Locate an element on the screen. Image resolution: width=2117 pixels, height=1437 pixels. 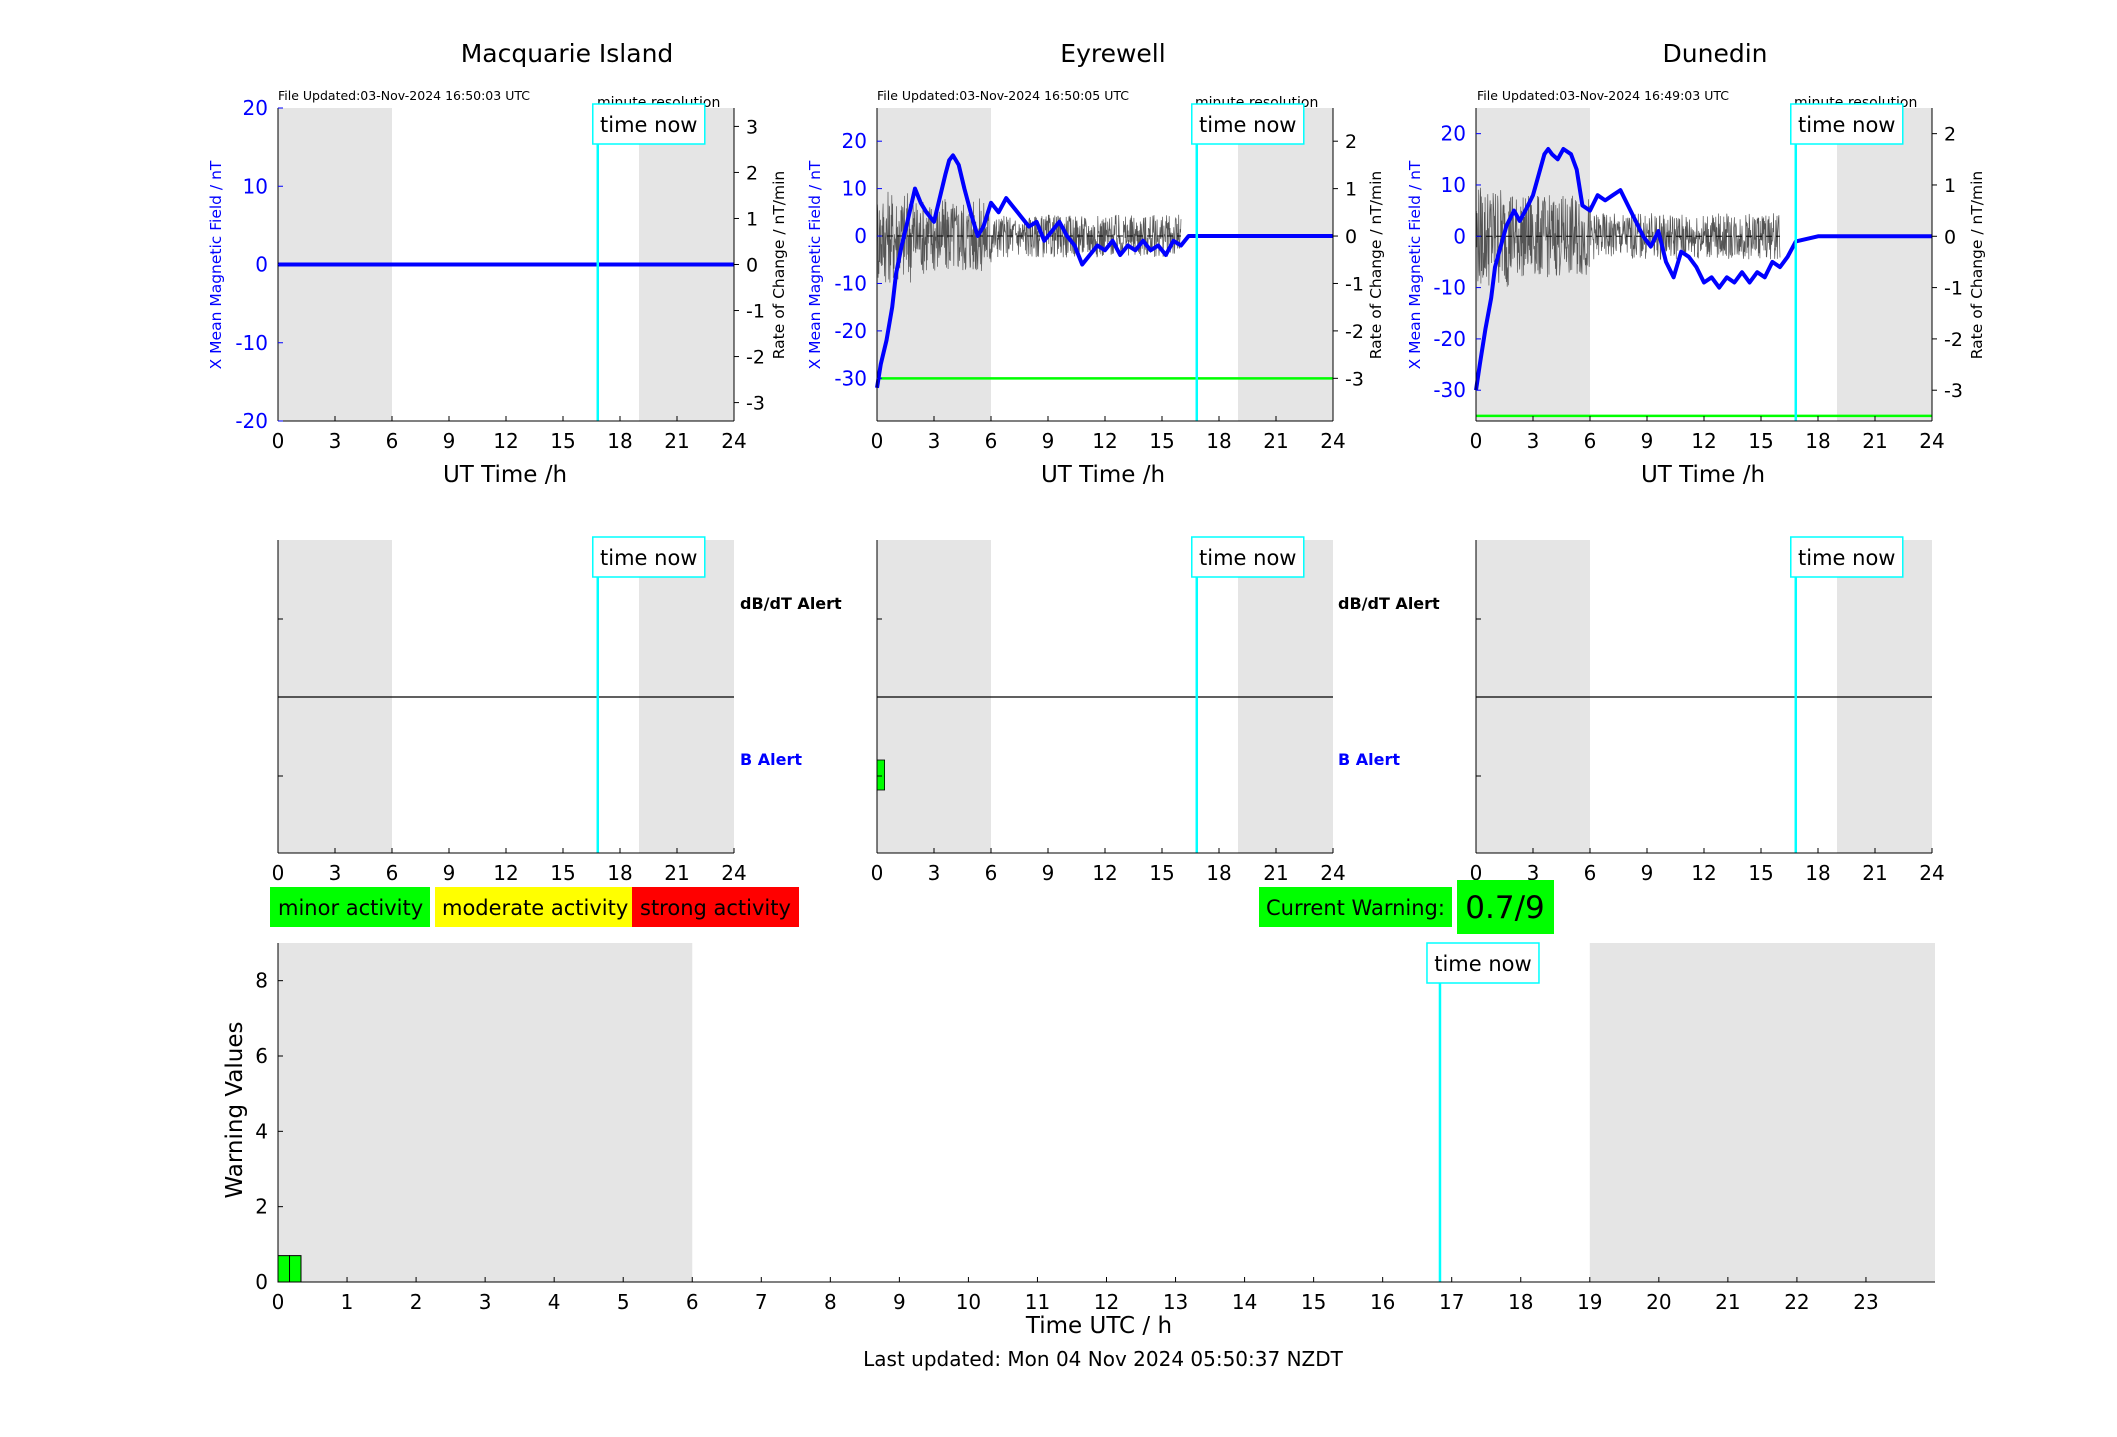
dbdt-alert-label-eyrewell: dB/dT Alert is located at coordinates (1389, 603).